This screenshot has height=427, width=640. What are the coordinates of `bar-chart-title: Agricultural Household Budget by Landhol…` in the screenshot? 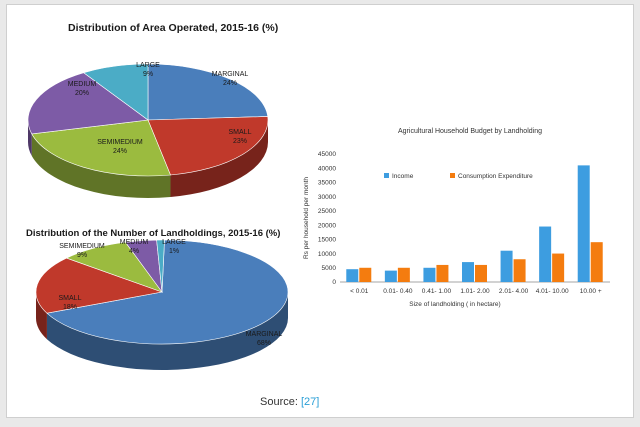 It's located at (470, 131).